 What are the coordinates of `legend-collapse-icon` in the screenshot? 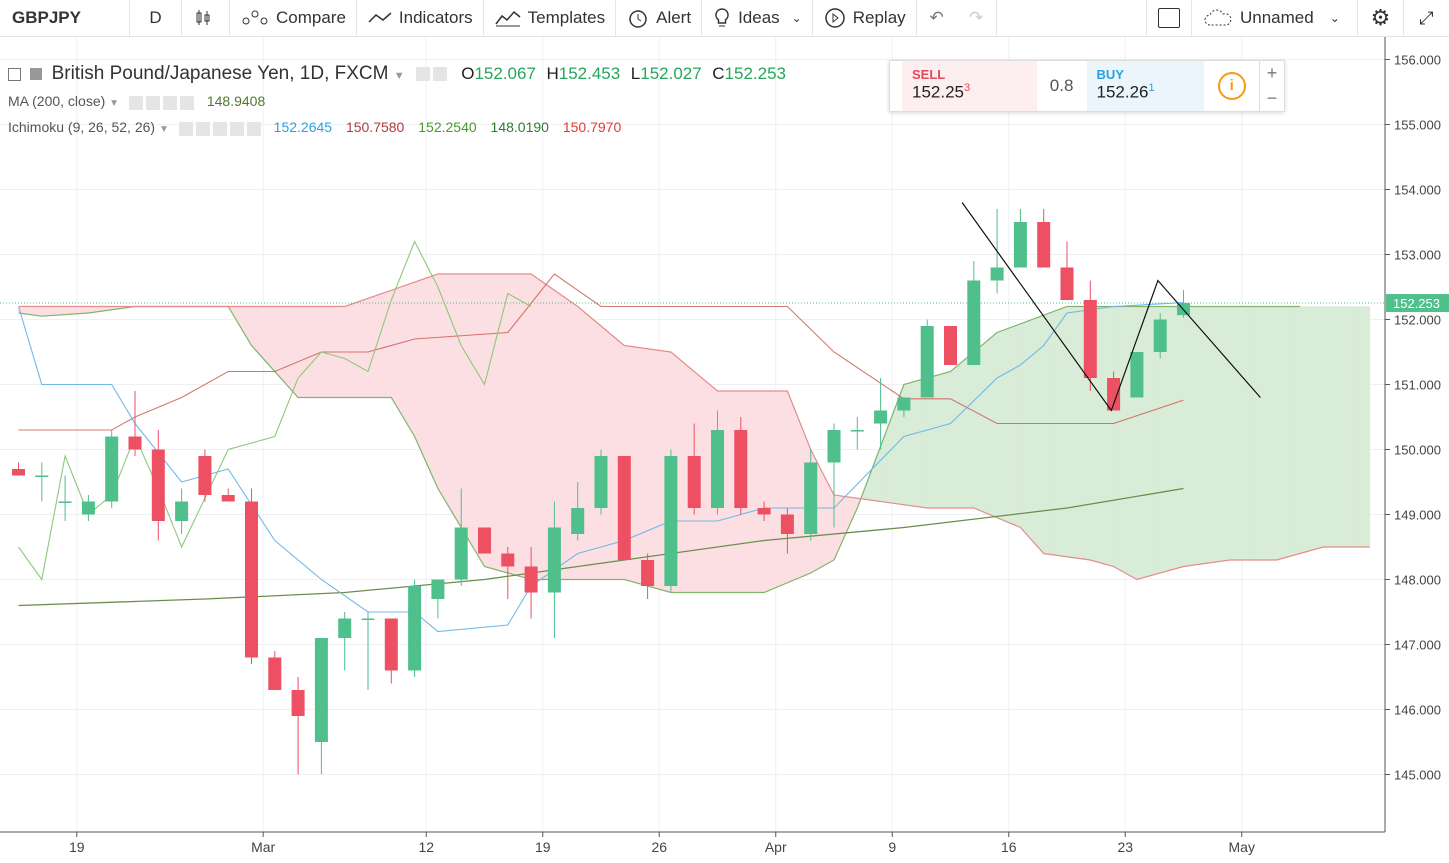 It's located at (14, 74).